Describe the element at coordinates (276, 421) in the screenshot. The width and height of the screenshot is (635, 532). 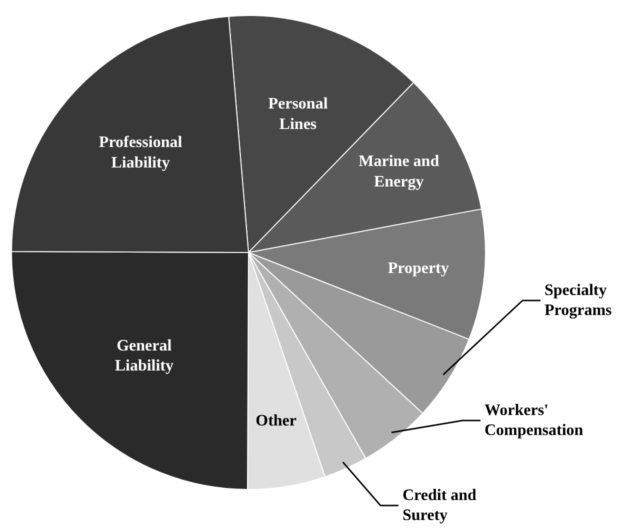
I see `slice-label: Other` at that location.